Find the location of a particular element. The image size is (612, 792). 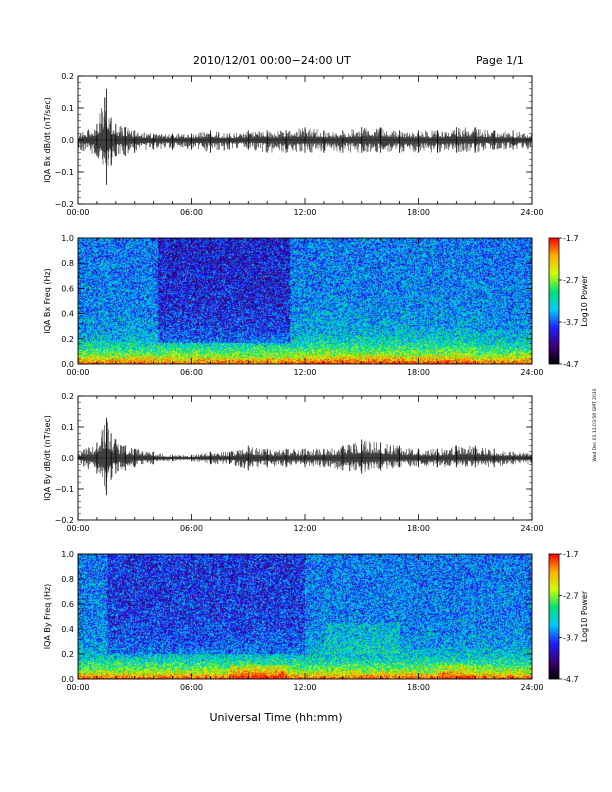

y-axis-label: IQA By dB/dt (nT/sec) is located at coordinates (47, 458).